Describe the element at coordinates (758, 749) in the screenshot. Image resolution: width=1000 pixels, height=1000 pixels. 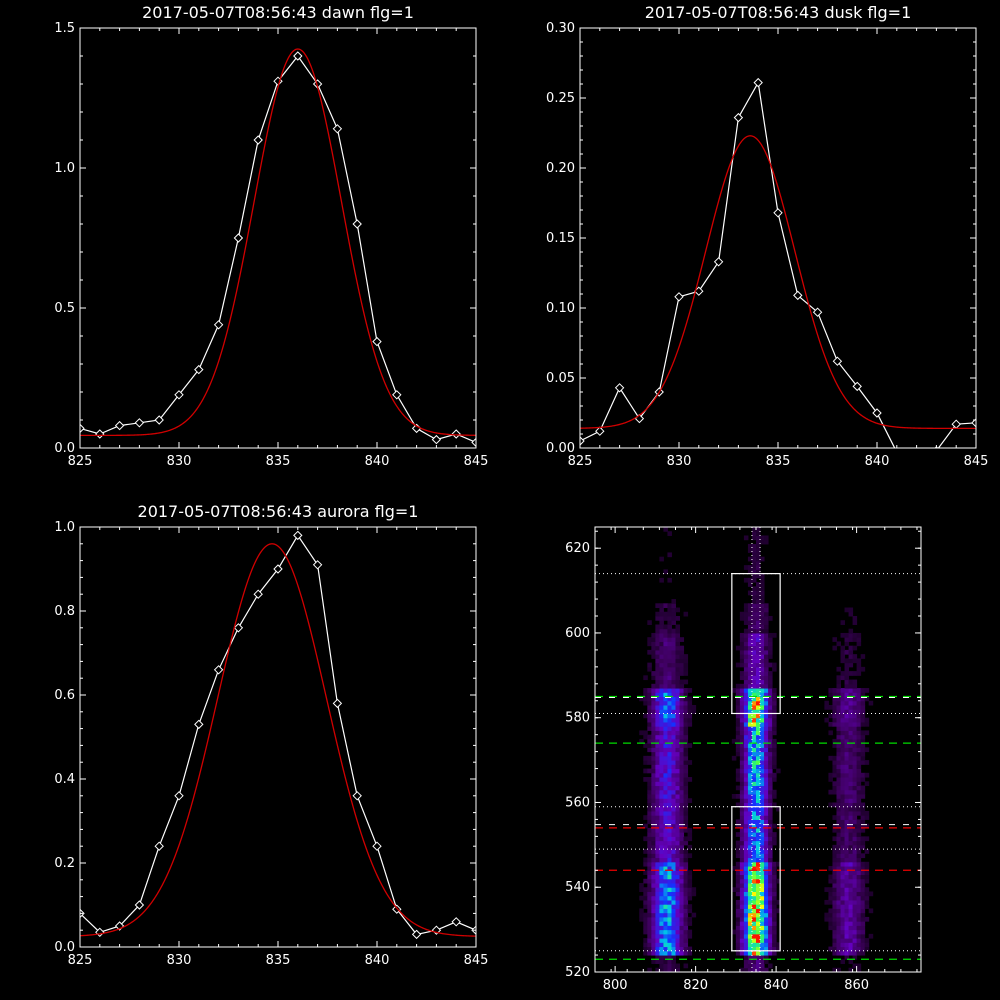
I see `heatmap-area` at that location.